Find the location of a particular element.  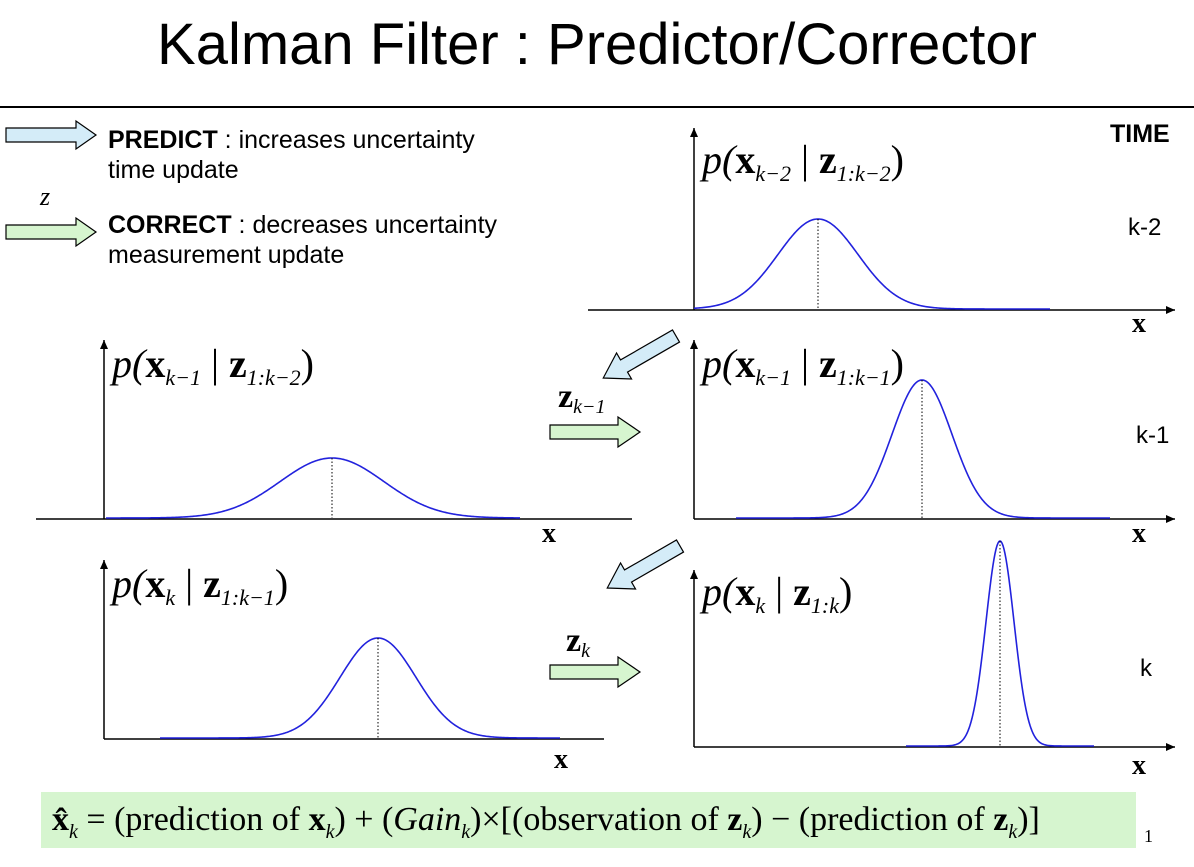

formula-background is located at coordinates (588, 820).